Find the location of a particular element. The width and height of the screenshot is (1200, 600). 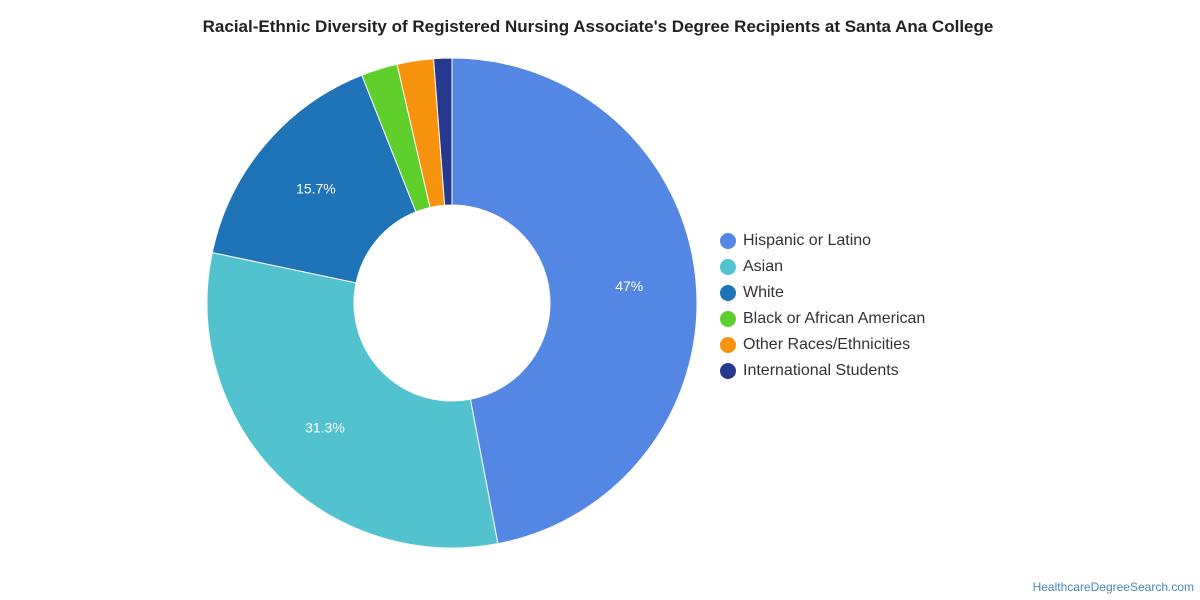

legend-item-black-or-african-american: Black or African American is located at coordinates (822, 319).